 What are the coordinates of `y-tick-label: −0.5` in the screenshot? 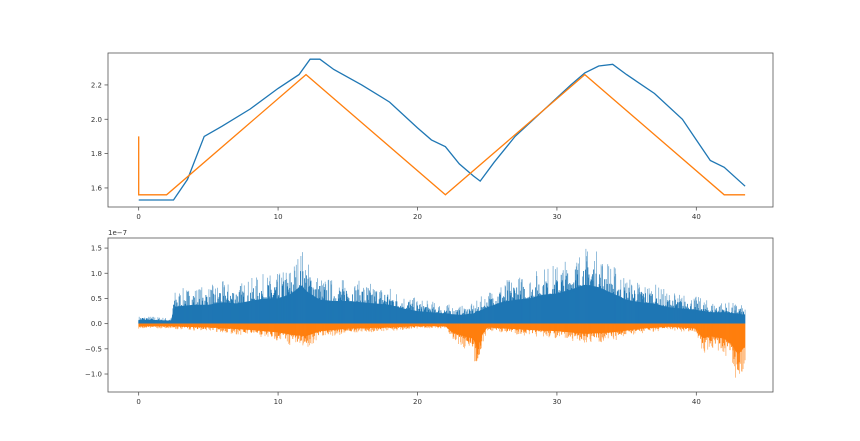 It's located at (93, 349).